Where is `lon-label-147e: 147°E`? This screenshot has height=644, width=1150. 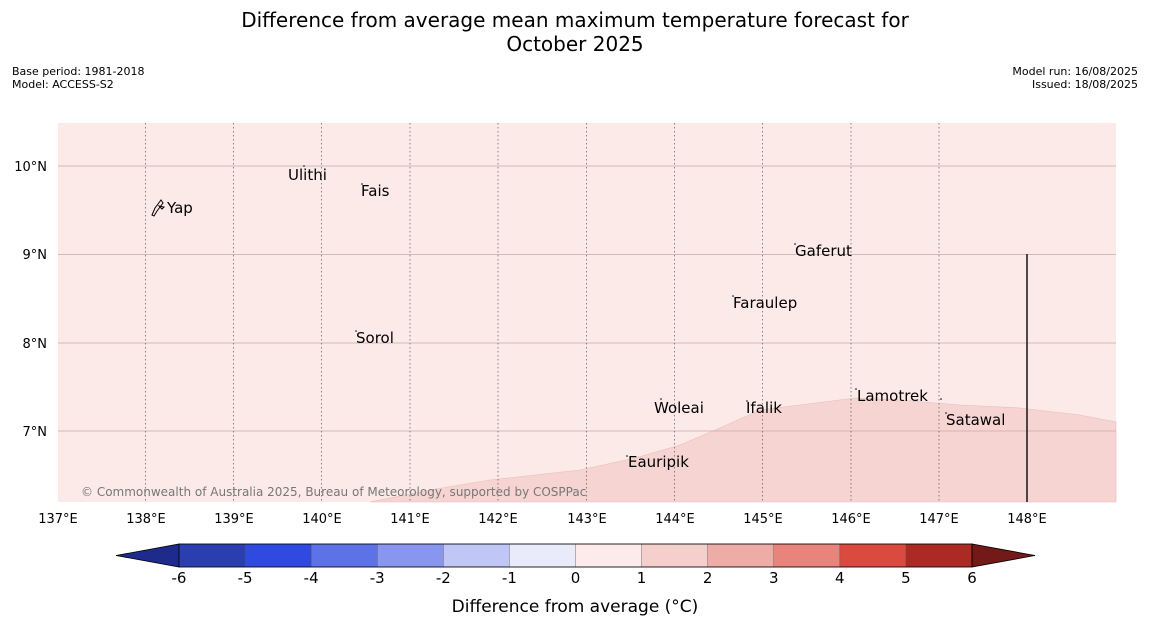
lon-label-147e: 147°E is located at coordinates (939, 519).